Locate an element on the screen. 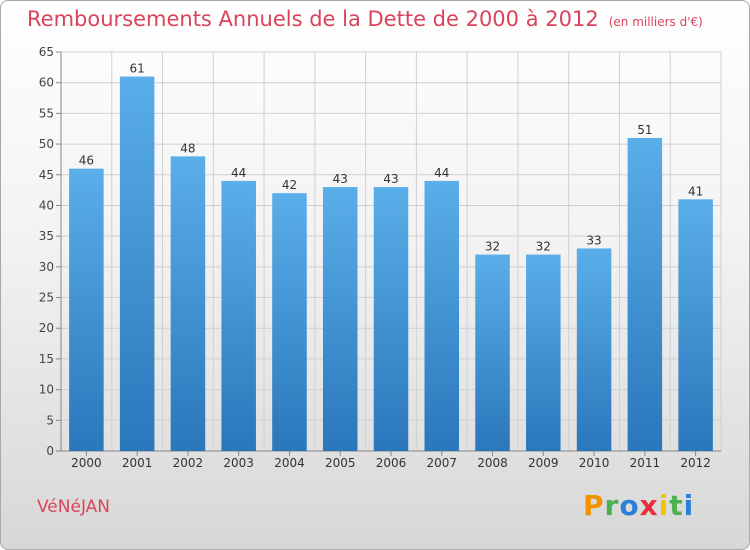  x-tick-label: 2006 is located at coordinates (391, 463).